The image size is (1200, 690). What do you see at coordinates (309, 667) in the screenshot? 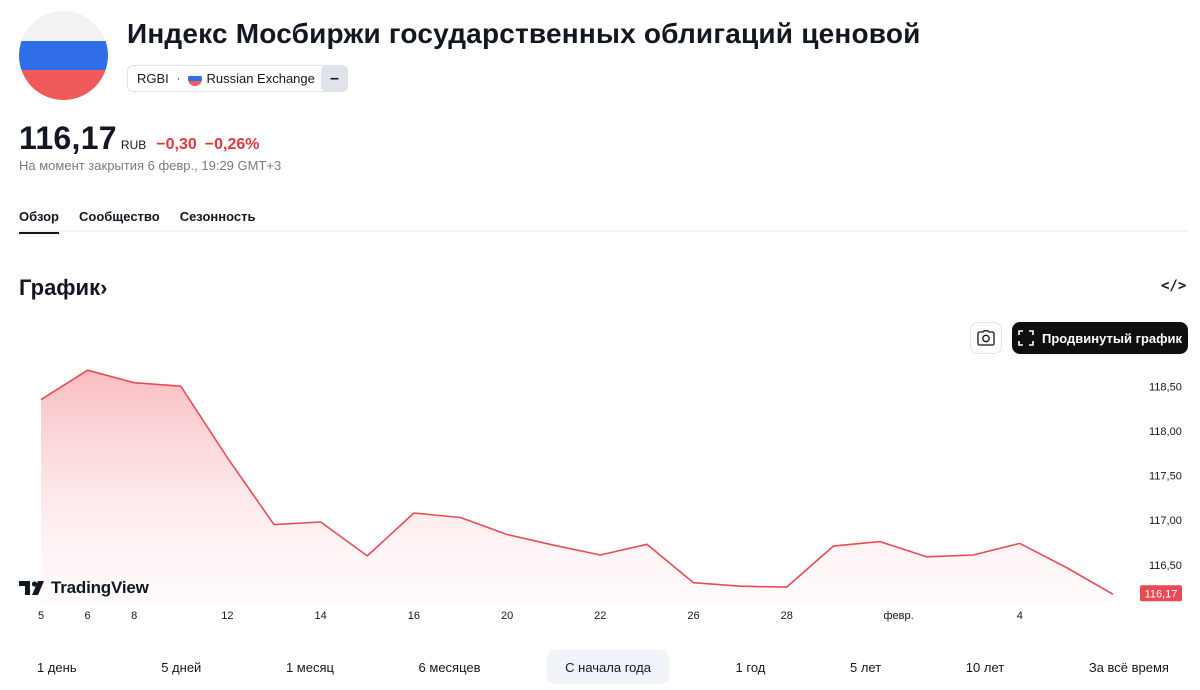
I see `range-1m: 1 месяц` at bounding box center [309, 667].